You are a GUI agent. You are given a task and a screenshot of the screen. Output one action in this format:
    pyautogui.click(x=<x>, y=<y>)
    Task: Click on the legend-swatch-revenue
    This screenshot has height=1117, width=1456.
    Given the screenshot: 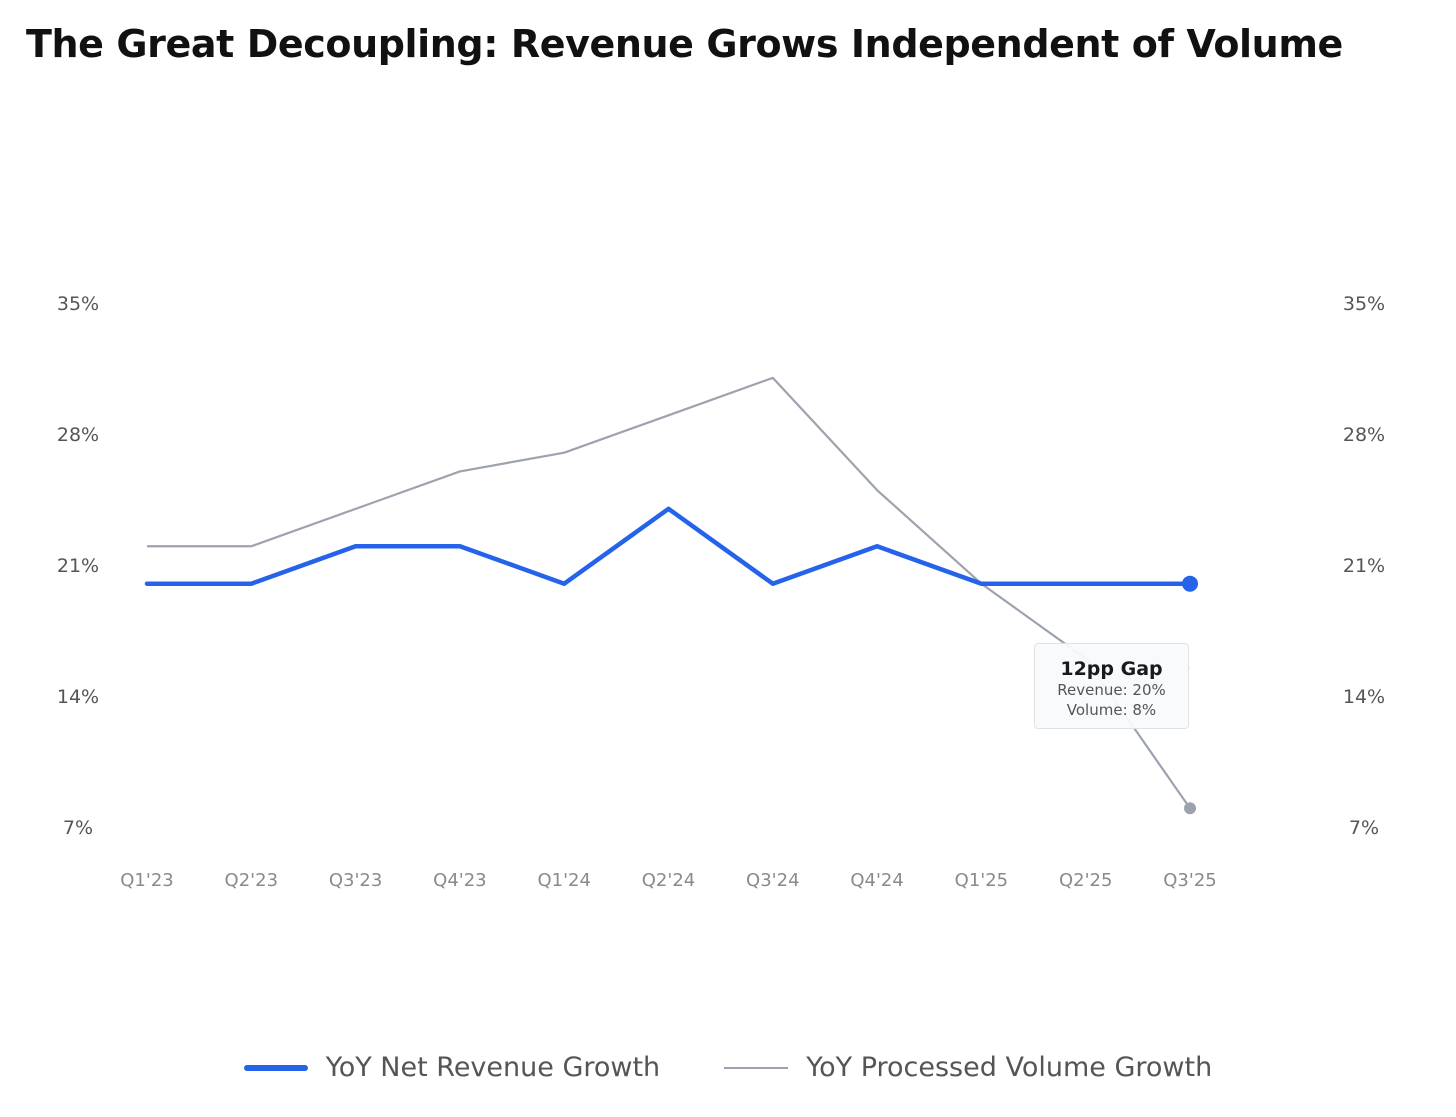 What is the action you would take?
    pyautogui.click(x=275, y=1067)
    